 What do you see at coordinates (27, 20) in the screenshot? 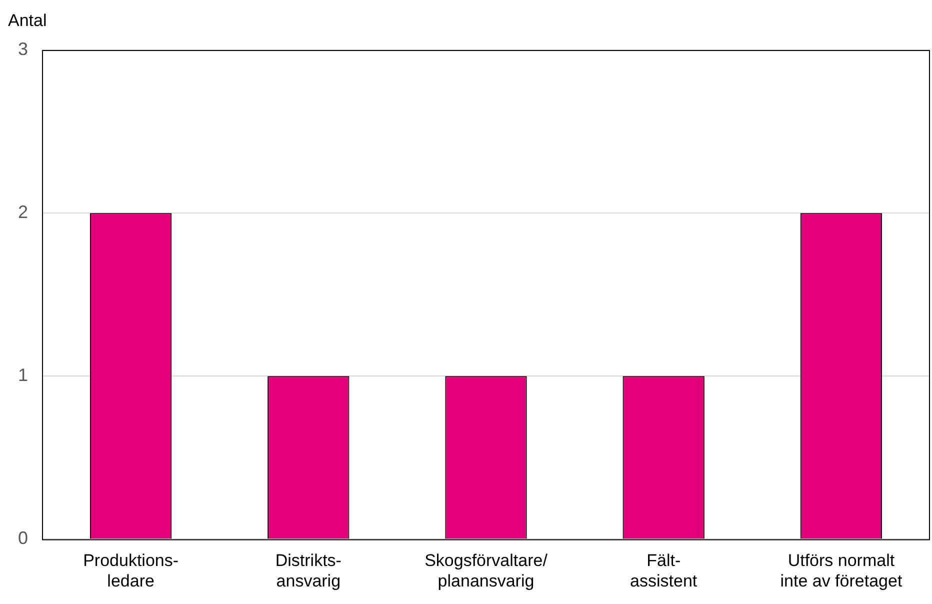
I see `y-axis-title: Antal` at bounding box center [27, 20].